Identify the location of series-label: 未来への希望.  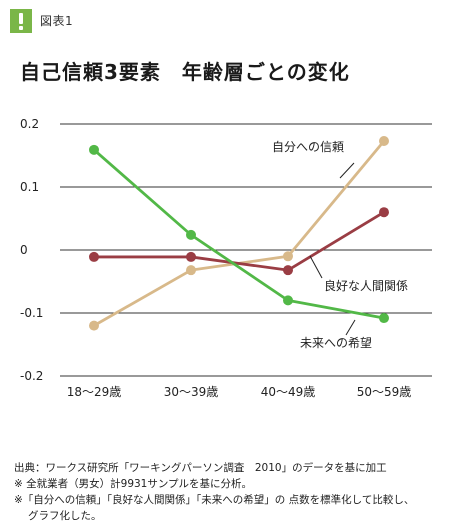
(336, 342).